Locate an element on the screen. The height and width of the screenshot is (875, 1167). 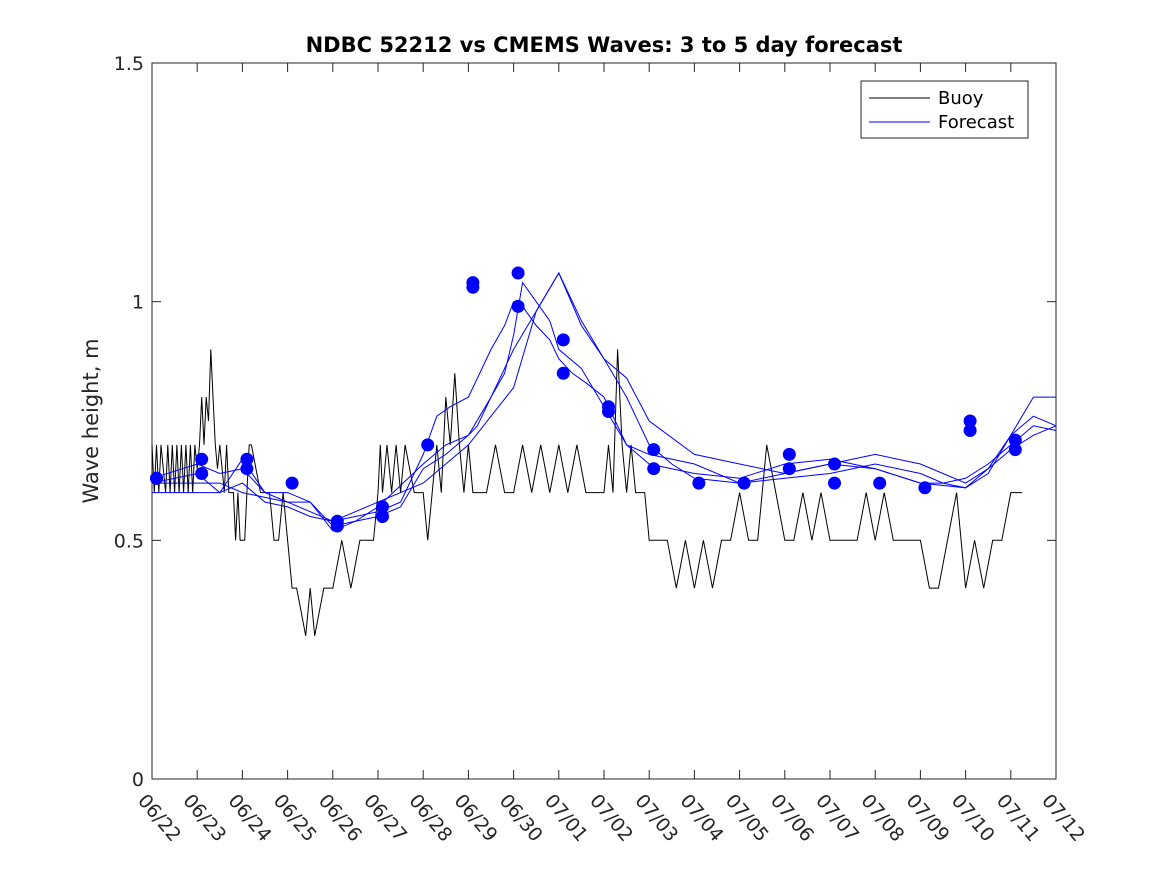
y-tick-label: 0 is located at coordinates (138, 780).